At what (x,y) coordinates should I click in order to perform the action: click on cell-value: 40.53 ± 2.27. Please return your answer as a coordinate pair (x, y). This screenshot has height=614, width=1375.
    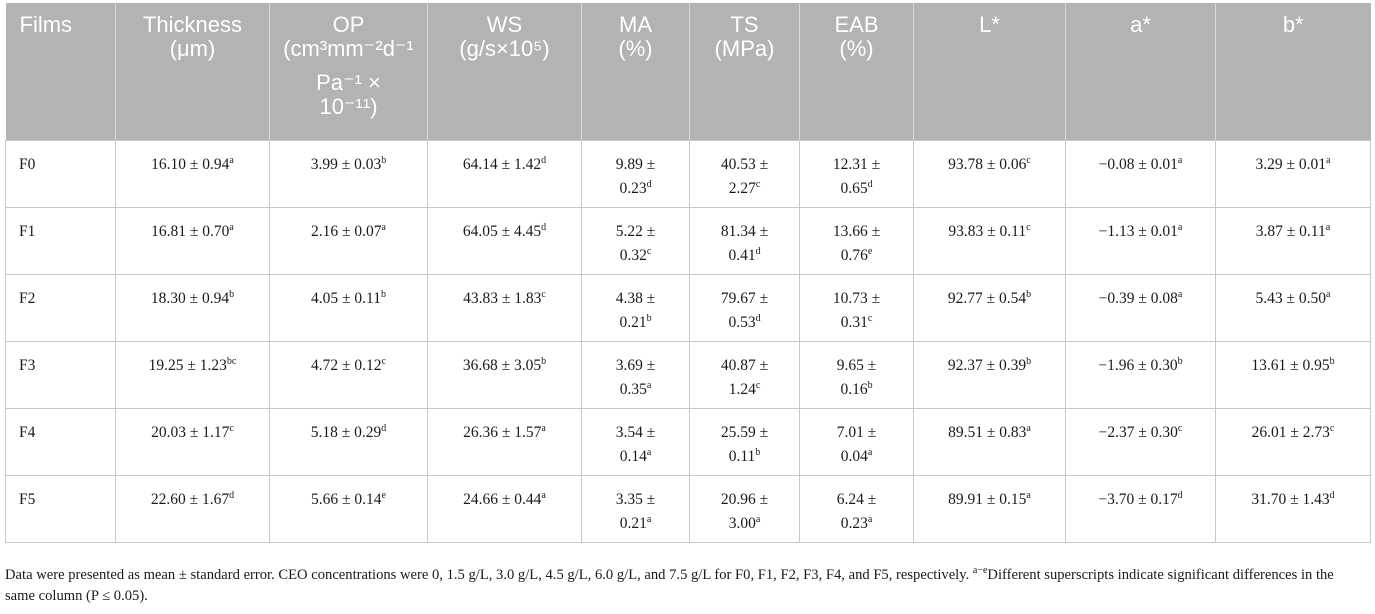
    Looking at the image, I should click on (744, 176).